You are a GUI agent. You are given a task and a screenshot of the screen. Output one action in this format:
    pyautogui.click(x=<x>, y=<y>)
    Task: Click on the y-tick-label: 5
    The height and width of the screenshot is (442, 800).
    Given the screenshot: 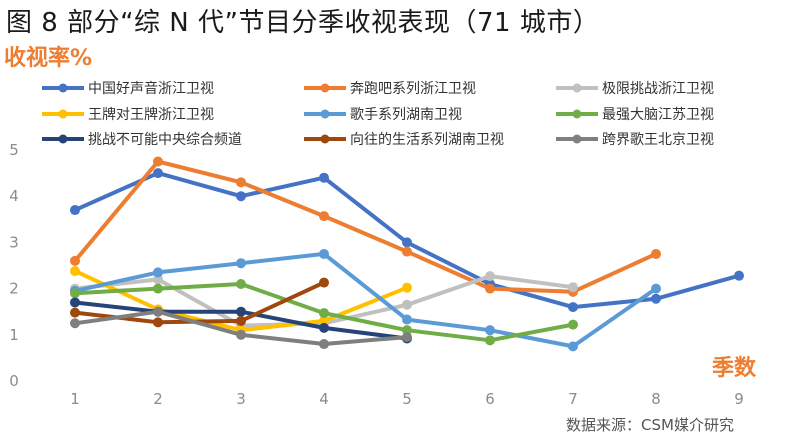 What is the action you would take?
    pyautogui.click(x=14, y=150)
    